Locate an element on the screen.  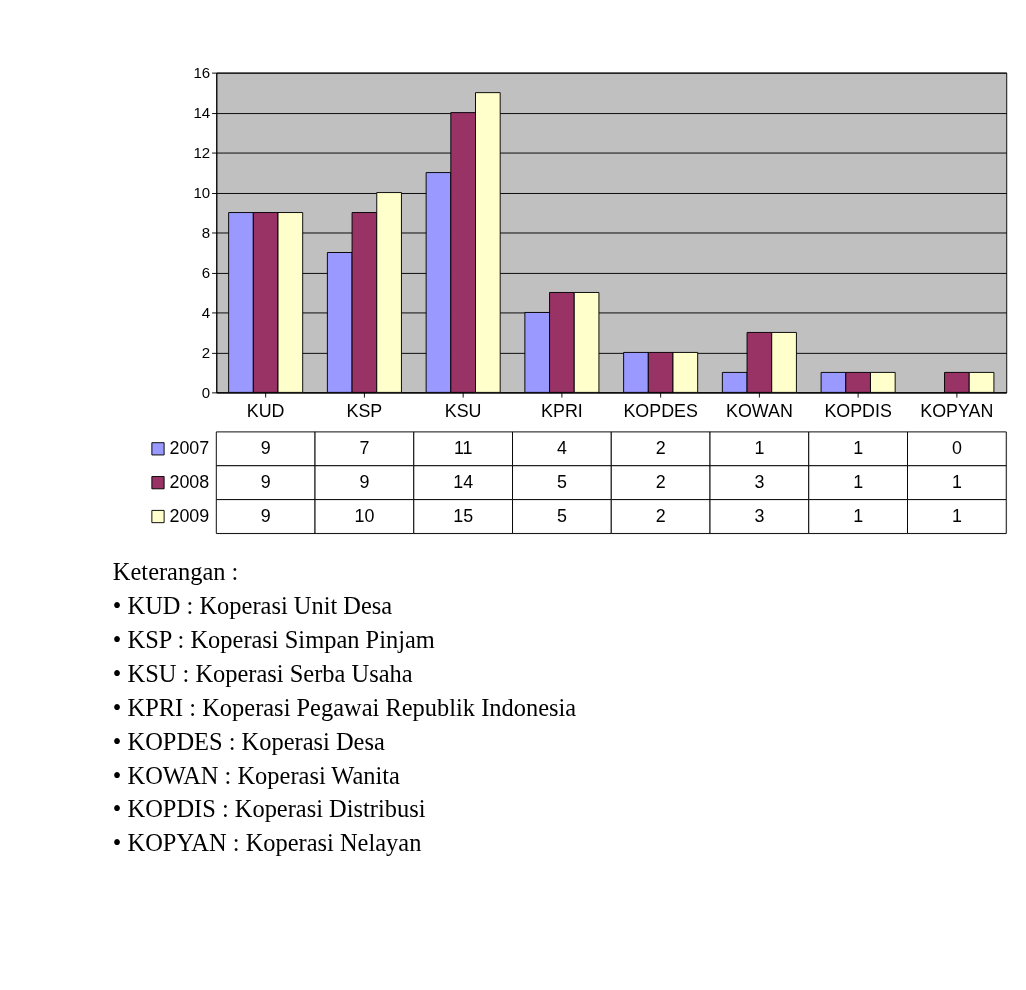
data-label: 11 is located at coordinates (463, 448).